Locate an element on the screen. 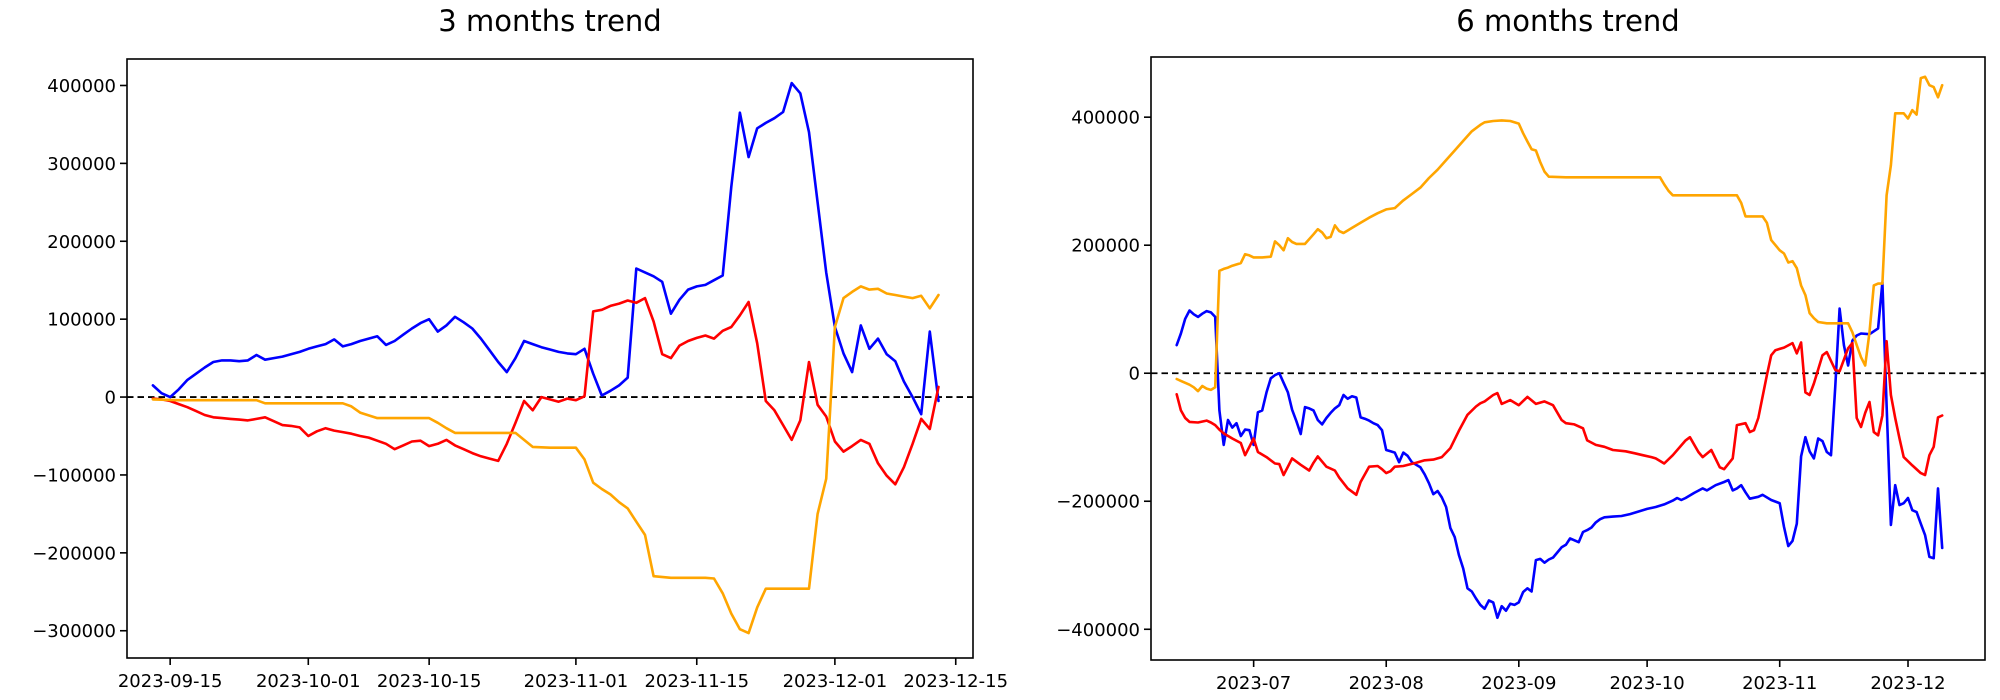  left-chart-y-tick-label: 100000 is located at coordinates (81, 320).